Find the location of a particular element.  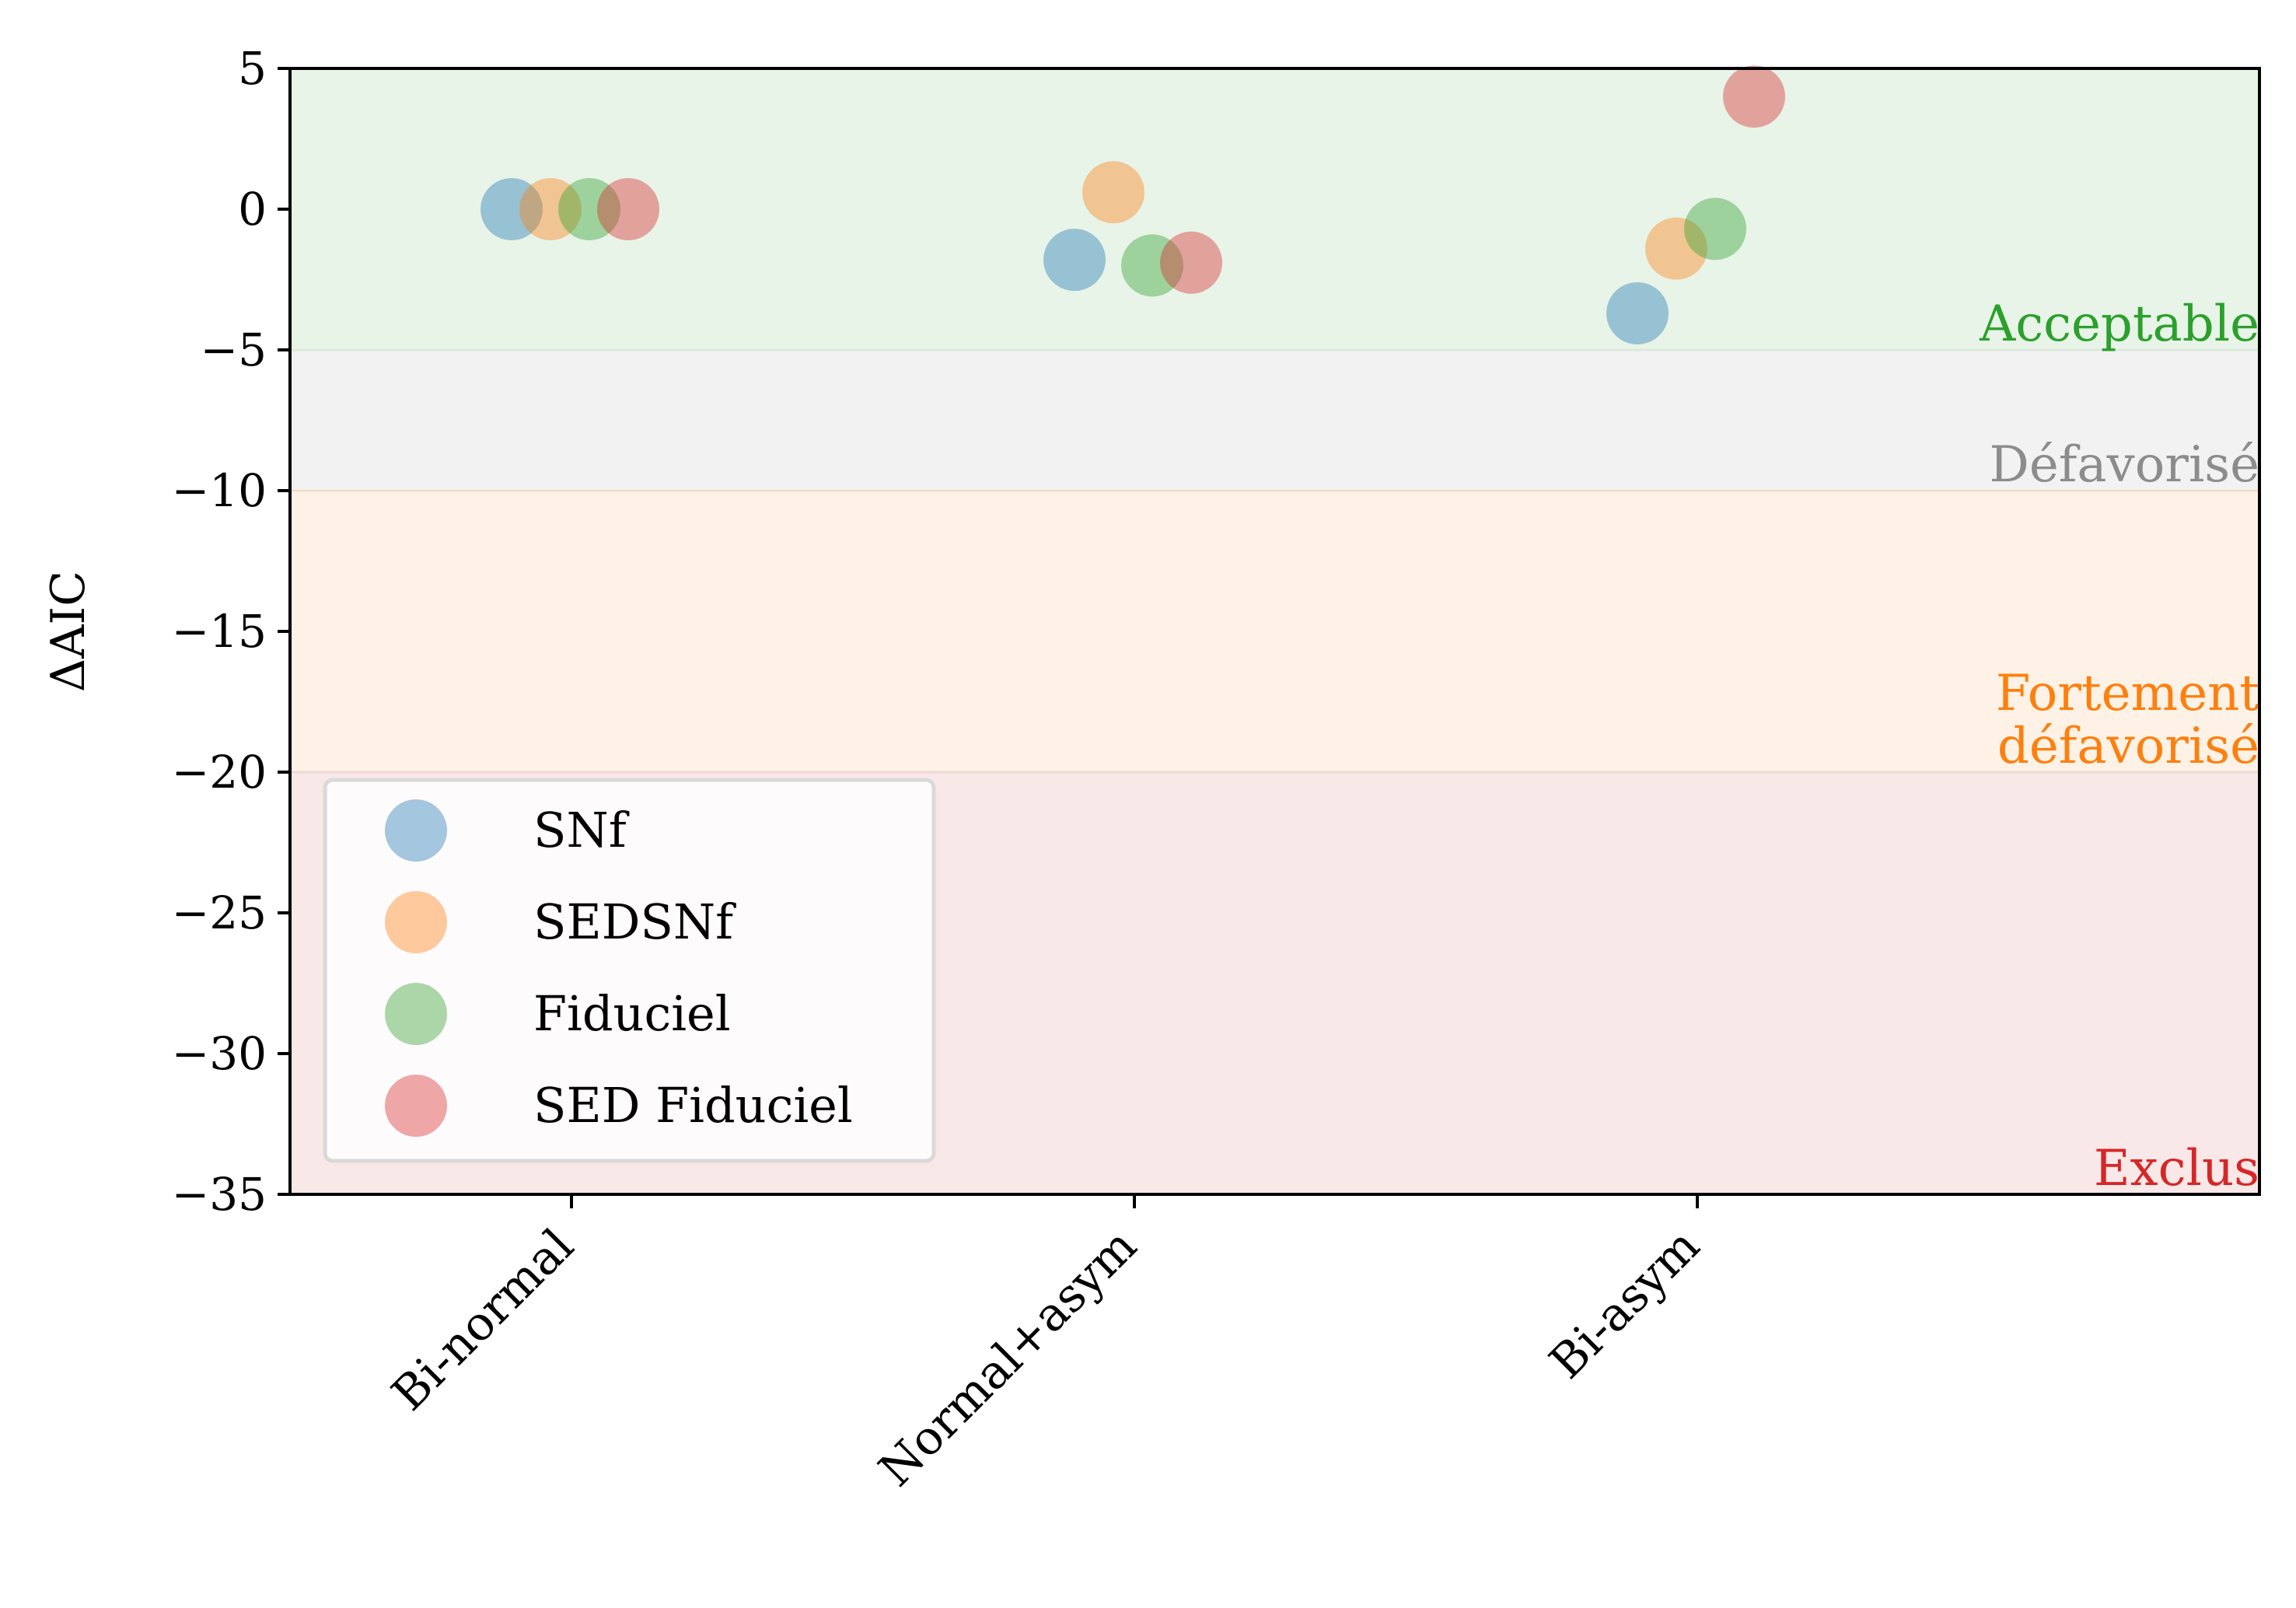

x-tick-label: Bi-asym is located at coordinates (1625, 1304).